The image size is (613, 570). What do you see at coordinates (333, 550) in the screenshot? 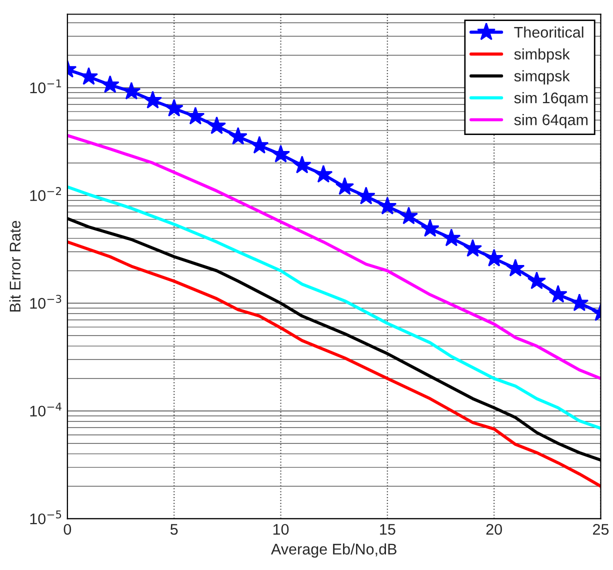
I see `x-axis-title: Average Eb/No,dB` at bounding box center [333, 550].